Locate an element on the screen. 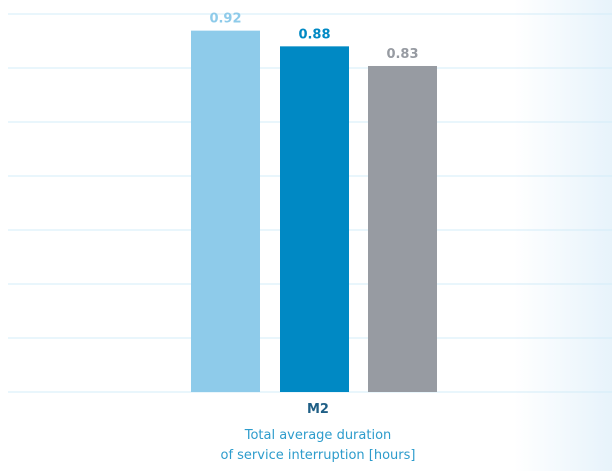 The width and height of the screenshot is (612, 471). data-label-2: 0.88 is located at coordinates (314, 34).